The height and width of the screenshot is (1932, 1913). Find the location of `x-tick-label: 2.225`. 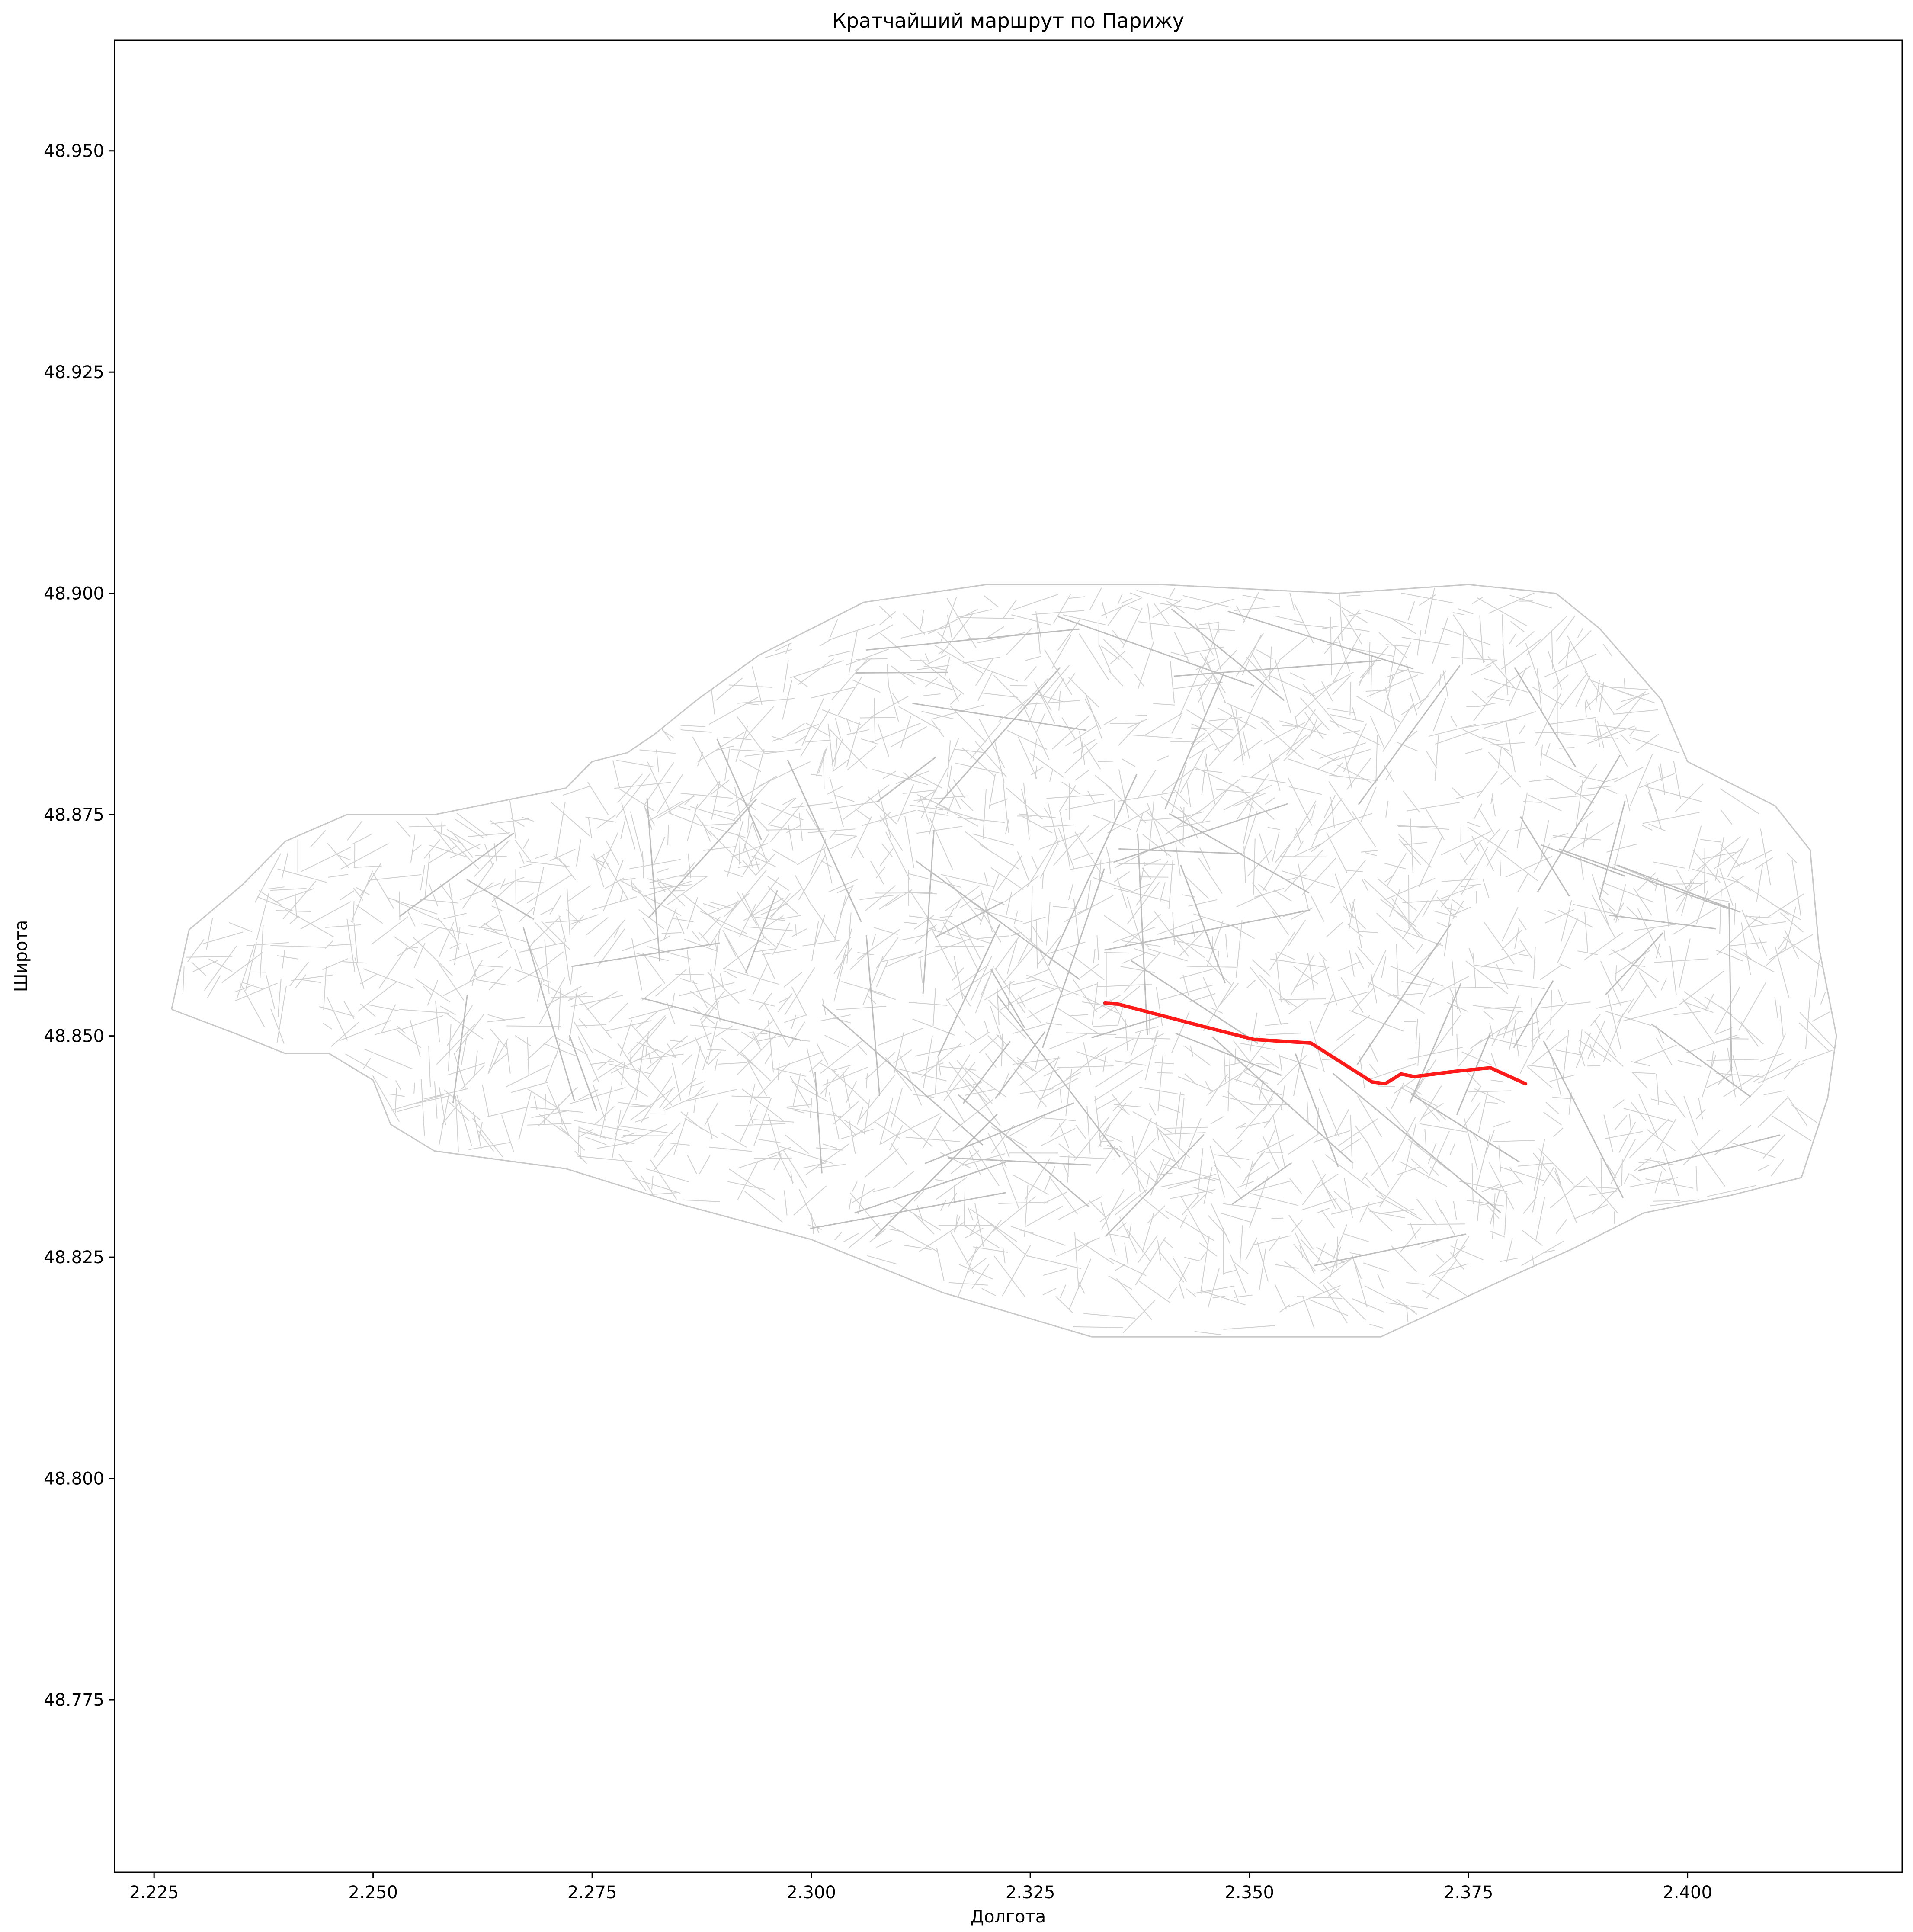

x-tick-label: 2.225 is located at coordinates (154, 1893).